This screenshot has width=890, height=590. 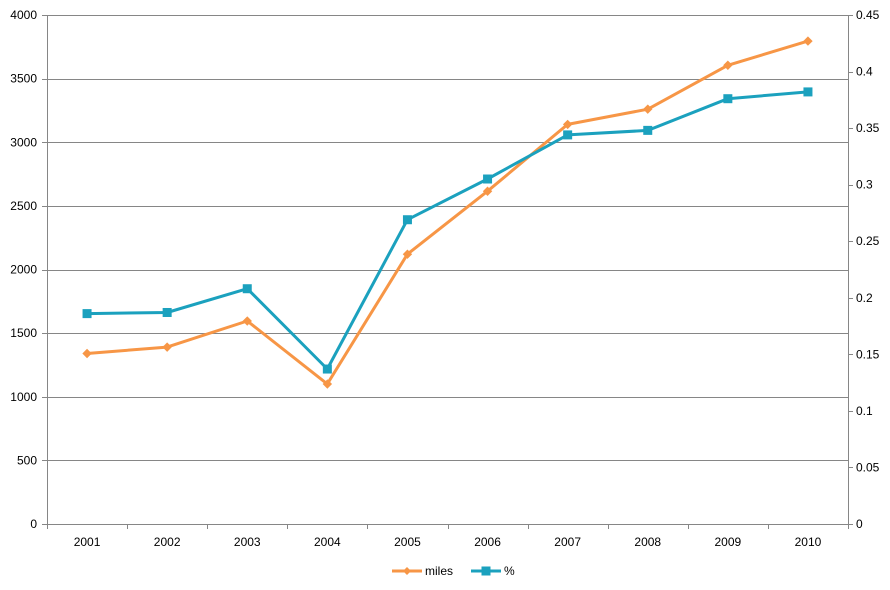 I want to click on left-tick-label: 4000, so click(x=23, y=15).